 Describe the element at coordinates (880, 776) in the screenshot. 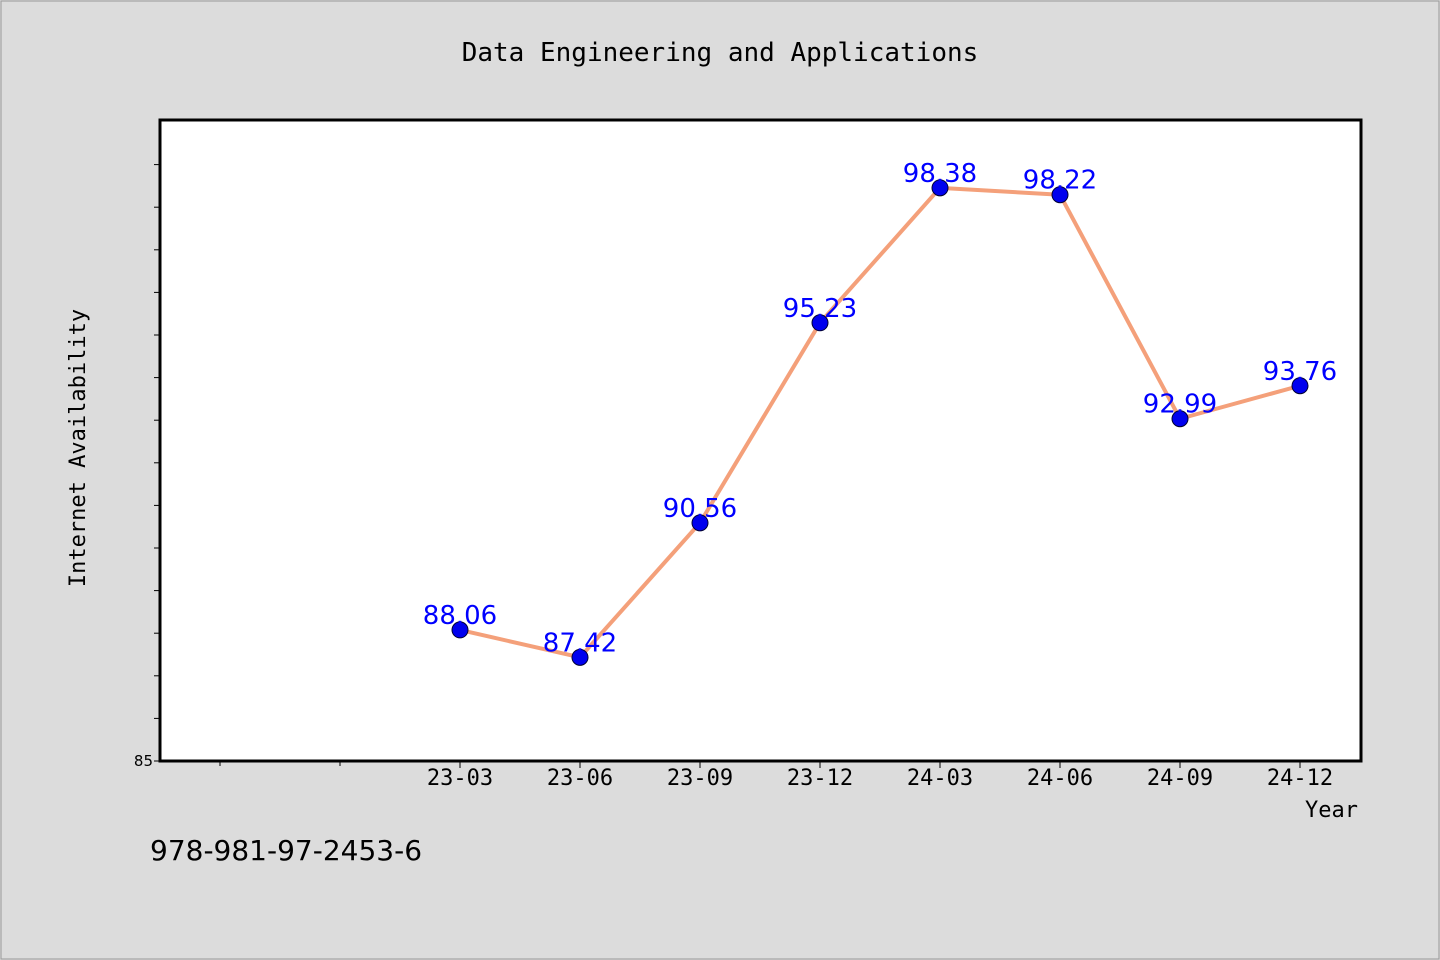

I see `x-axis-ticks: 23-03 23-06 23-09 23-12 24-03 24-06 24-09 24-12` at that location.